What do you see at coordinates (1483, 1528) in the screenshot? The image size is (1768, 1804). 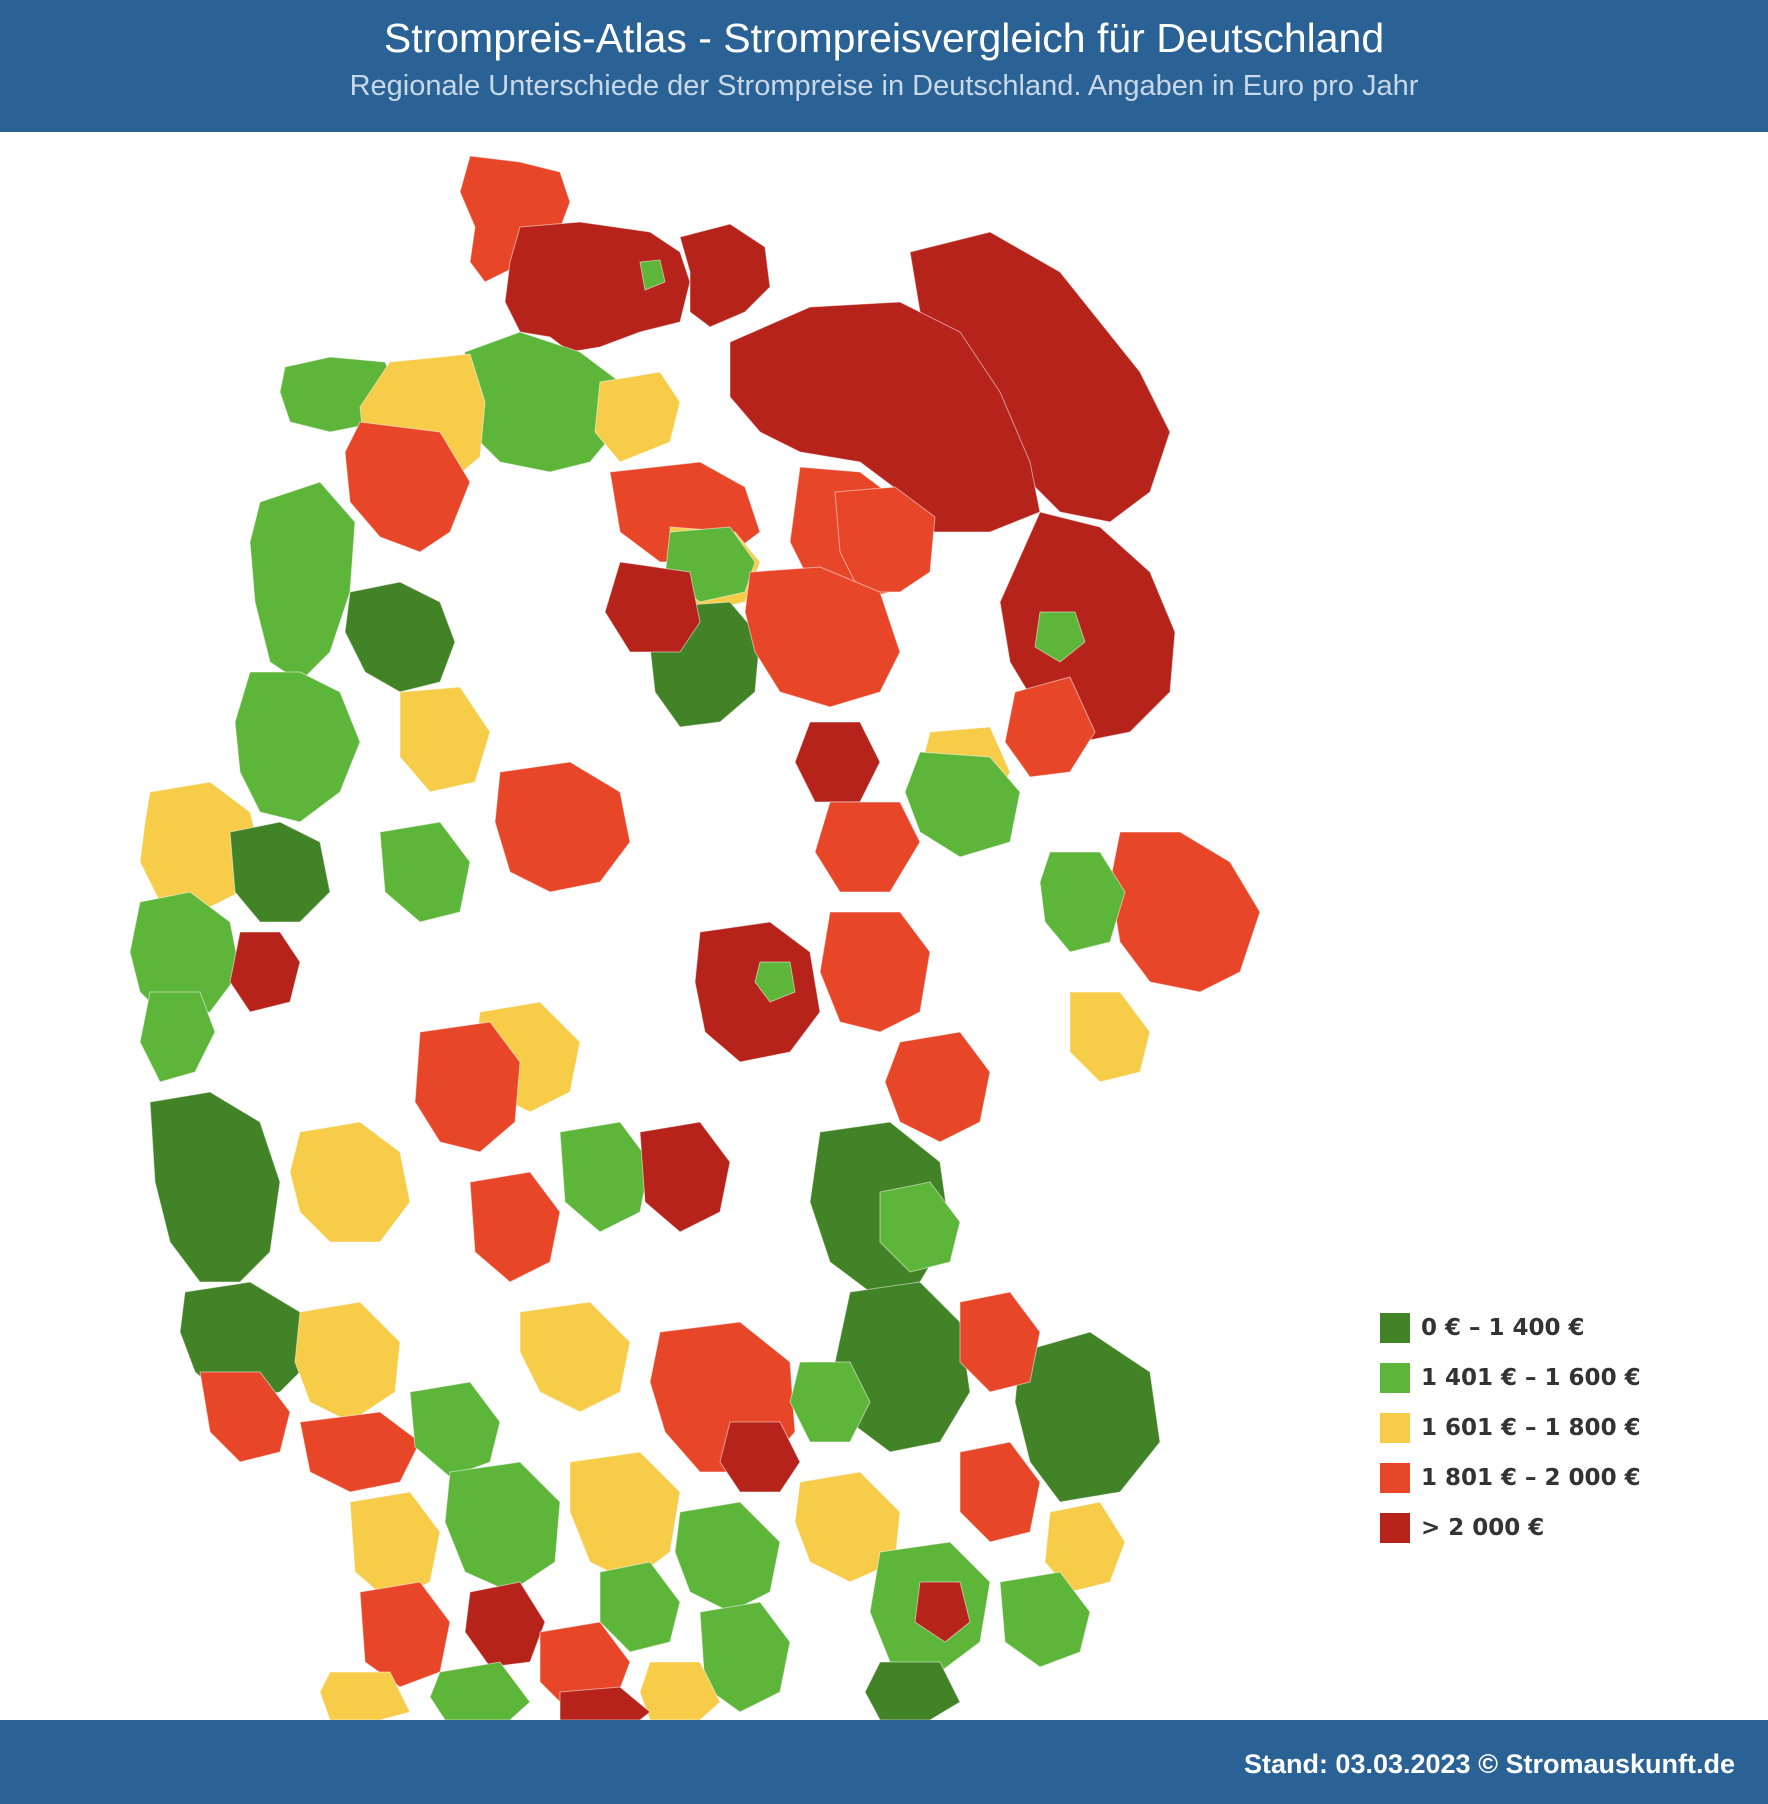 I see `legend-label-4: > 2 000 €` at bounding box center [1483, 1528].